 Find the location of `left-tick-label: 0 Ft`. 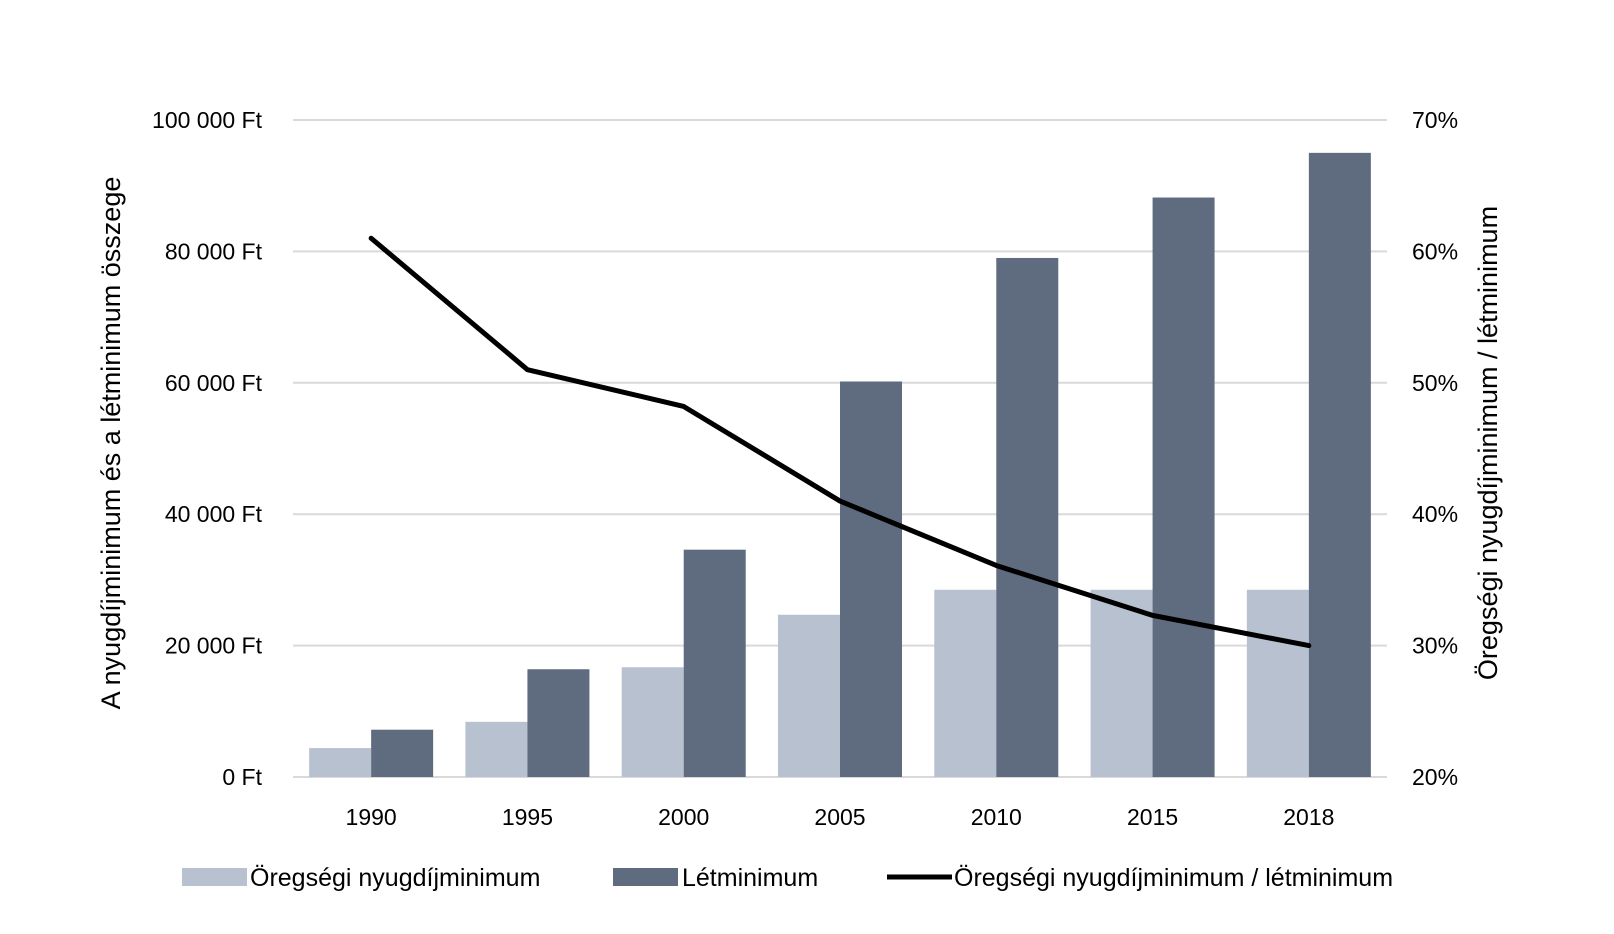

left-tick-label: 0 Ft is located at coordinates (242, 777).